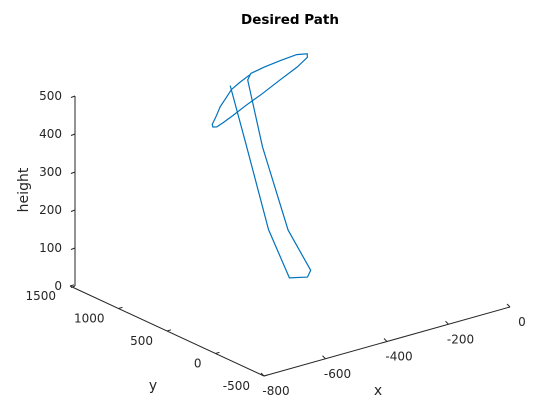 The height and width of the screenshot is (420, 560). I want to click on x-axis-label: x, so click(378, 391).